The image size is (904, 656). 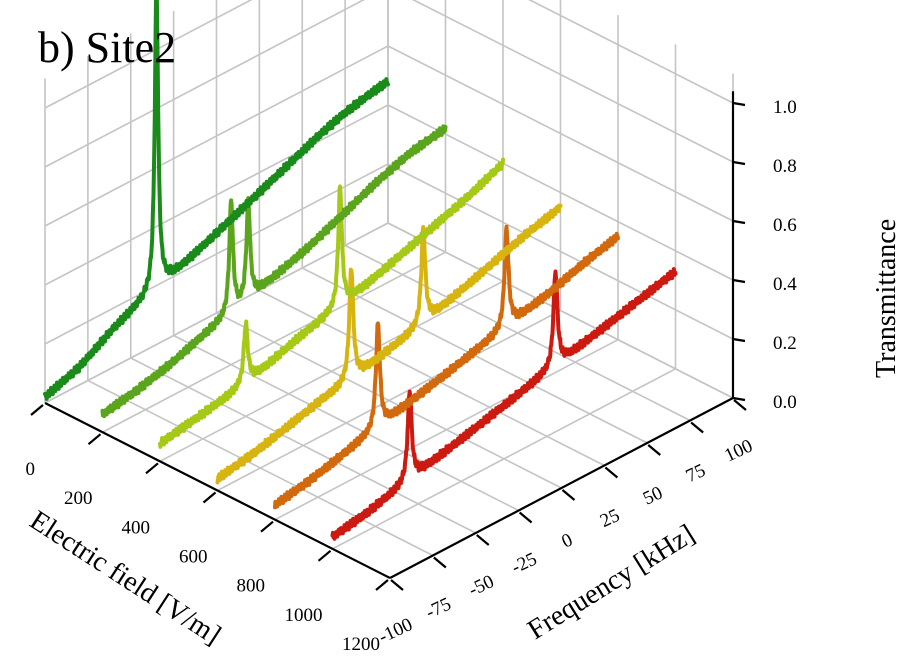 I want to click on z-tick-label: 0.2, so click(x=785, y=343).